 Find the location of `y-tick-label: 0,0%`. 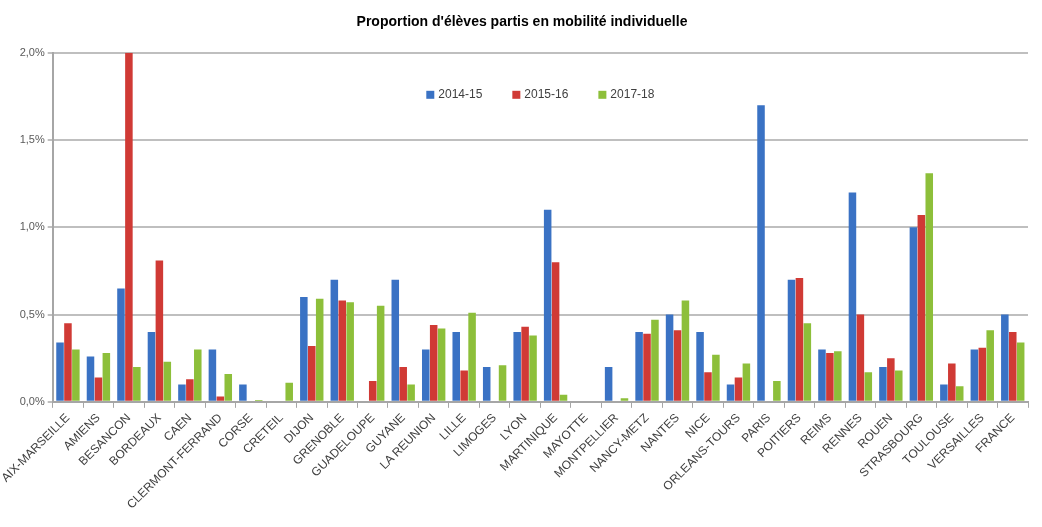

y-tick-label: 0,0% is located at coordinates (32, 400).